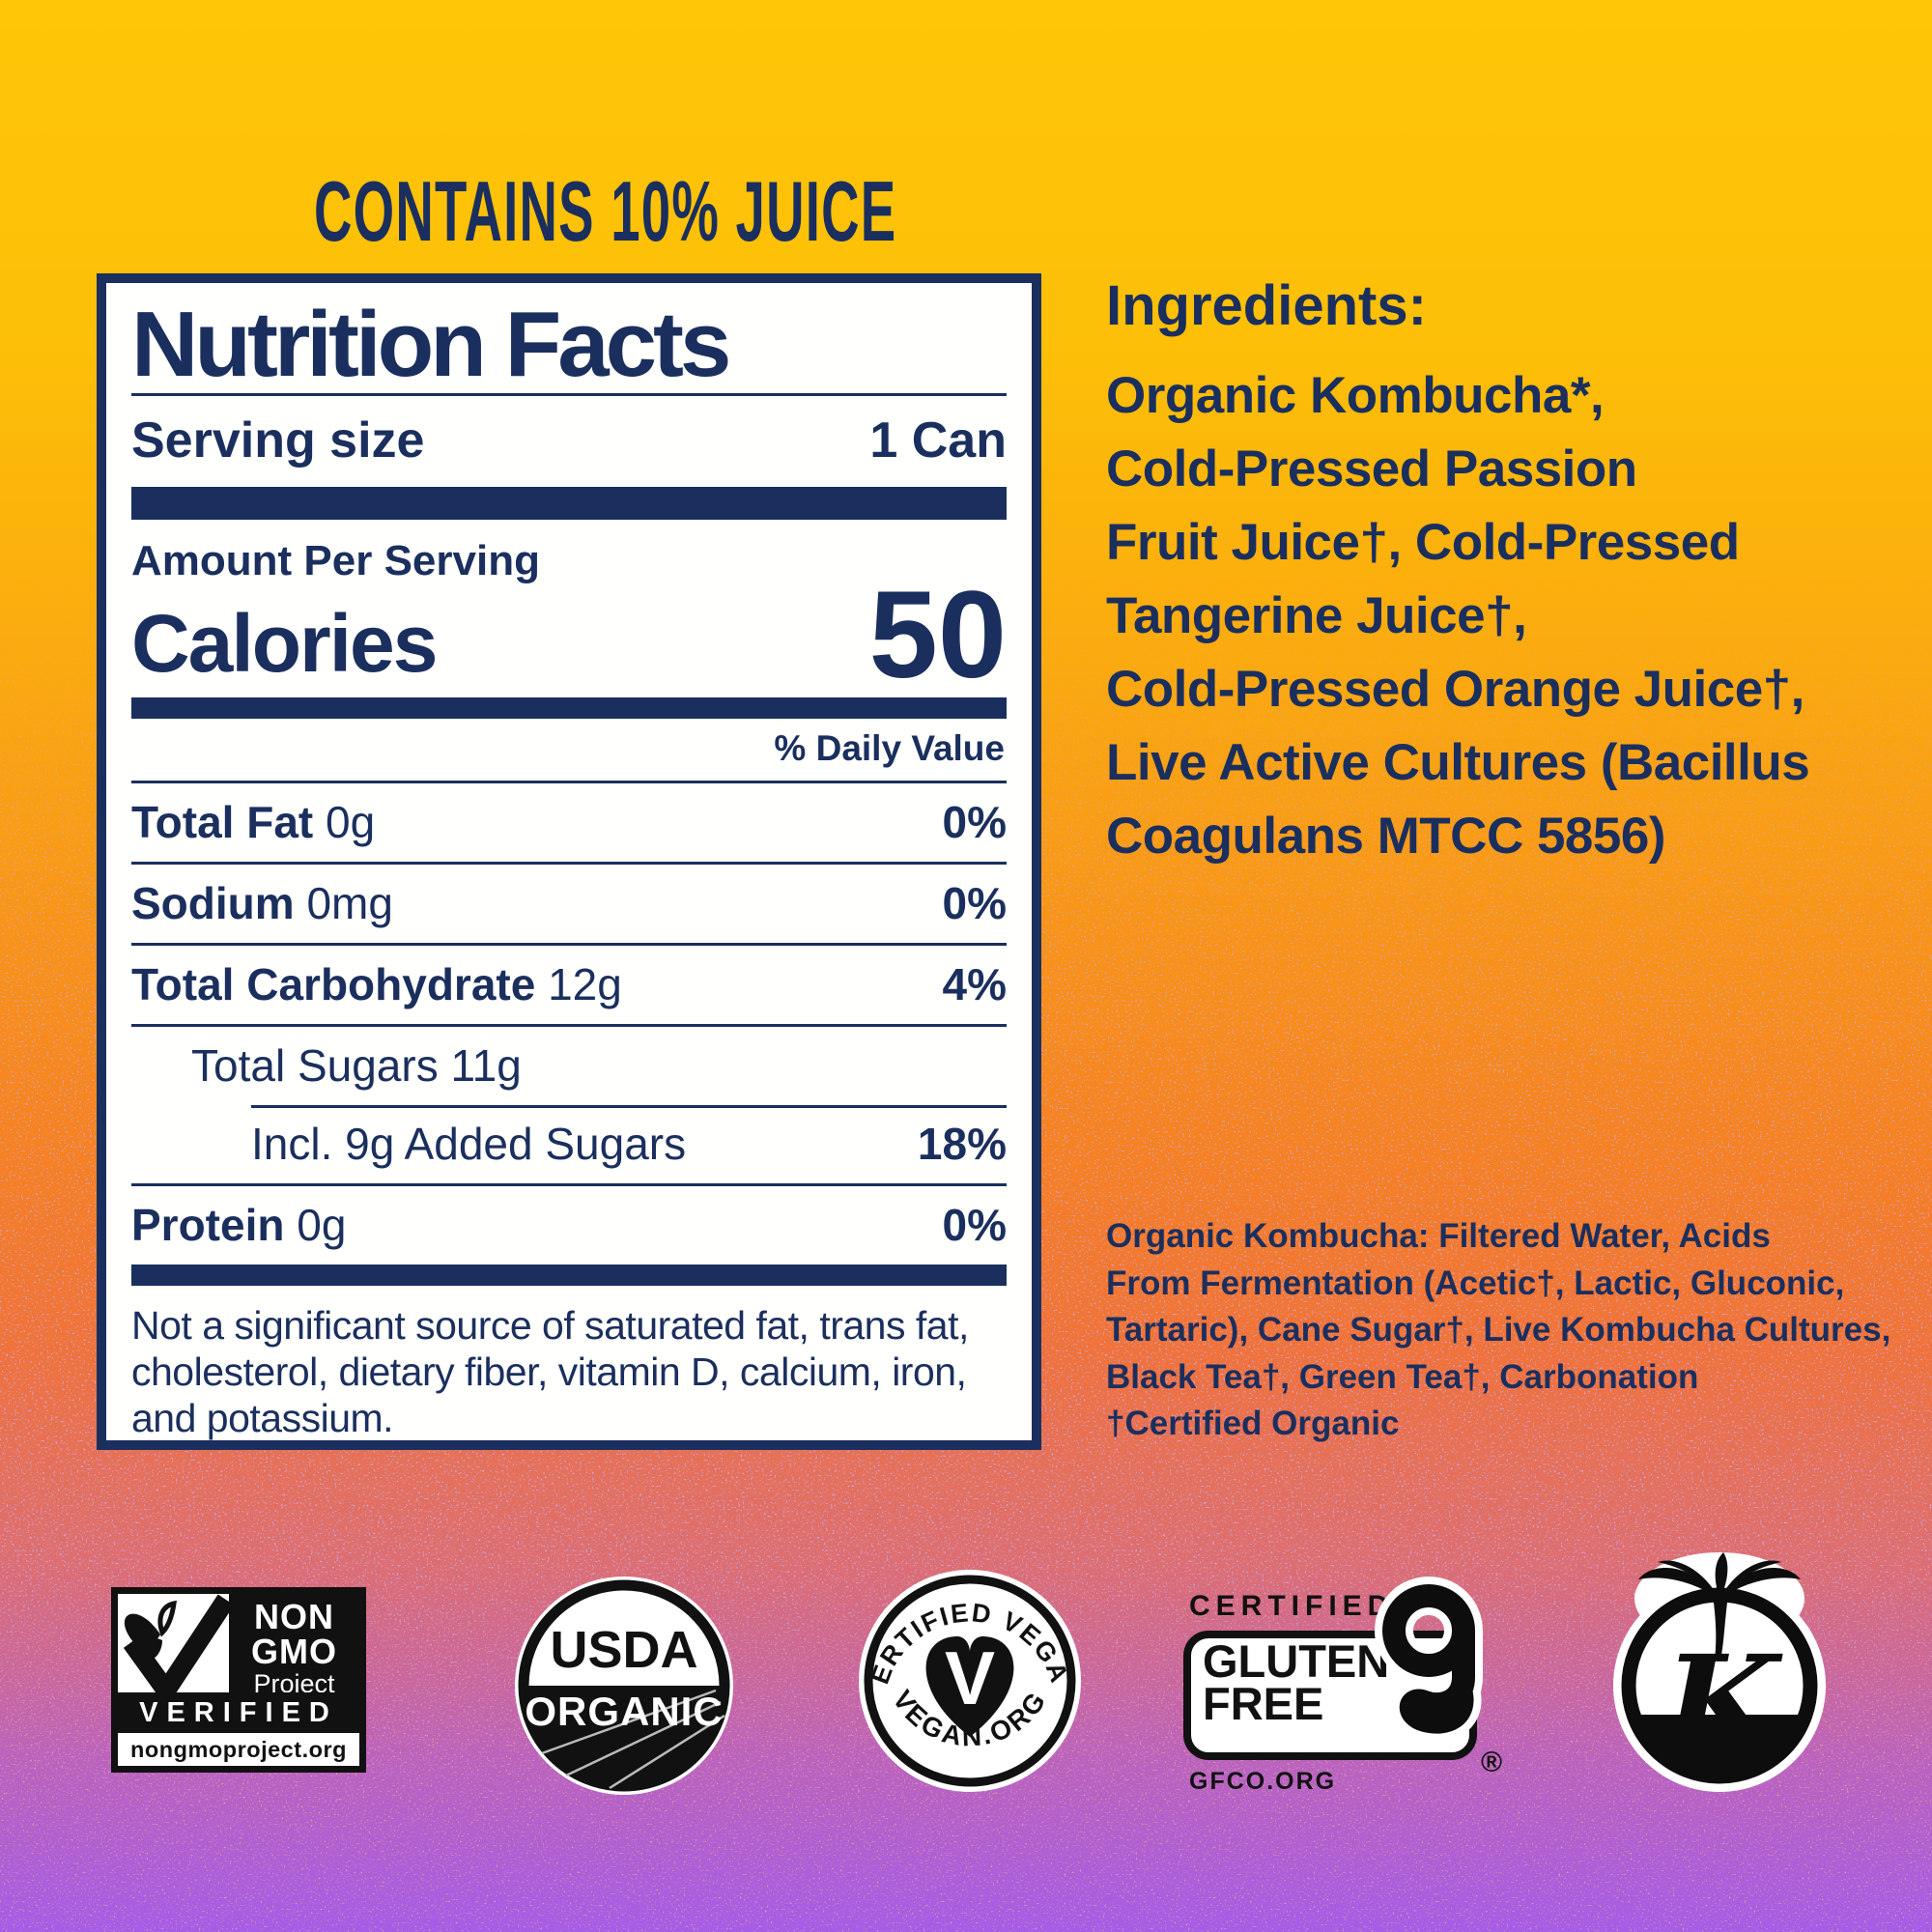  I want to click on kosher-palm-k-badge: K, so click(1719, 1672).